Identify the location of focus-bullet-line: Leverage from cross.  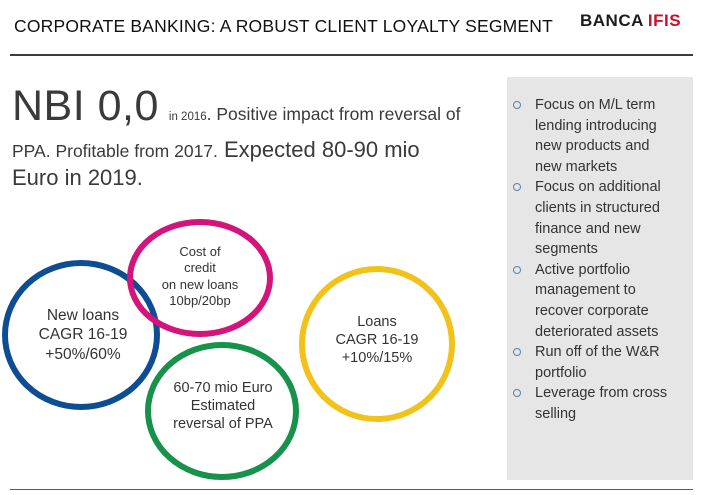
(601, 393).